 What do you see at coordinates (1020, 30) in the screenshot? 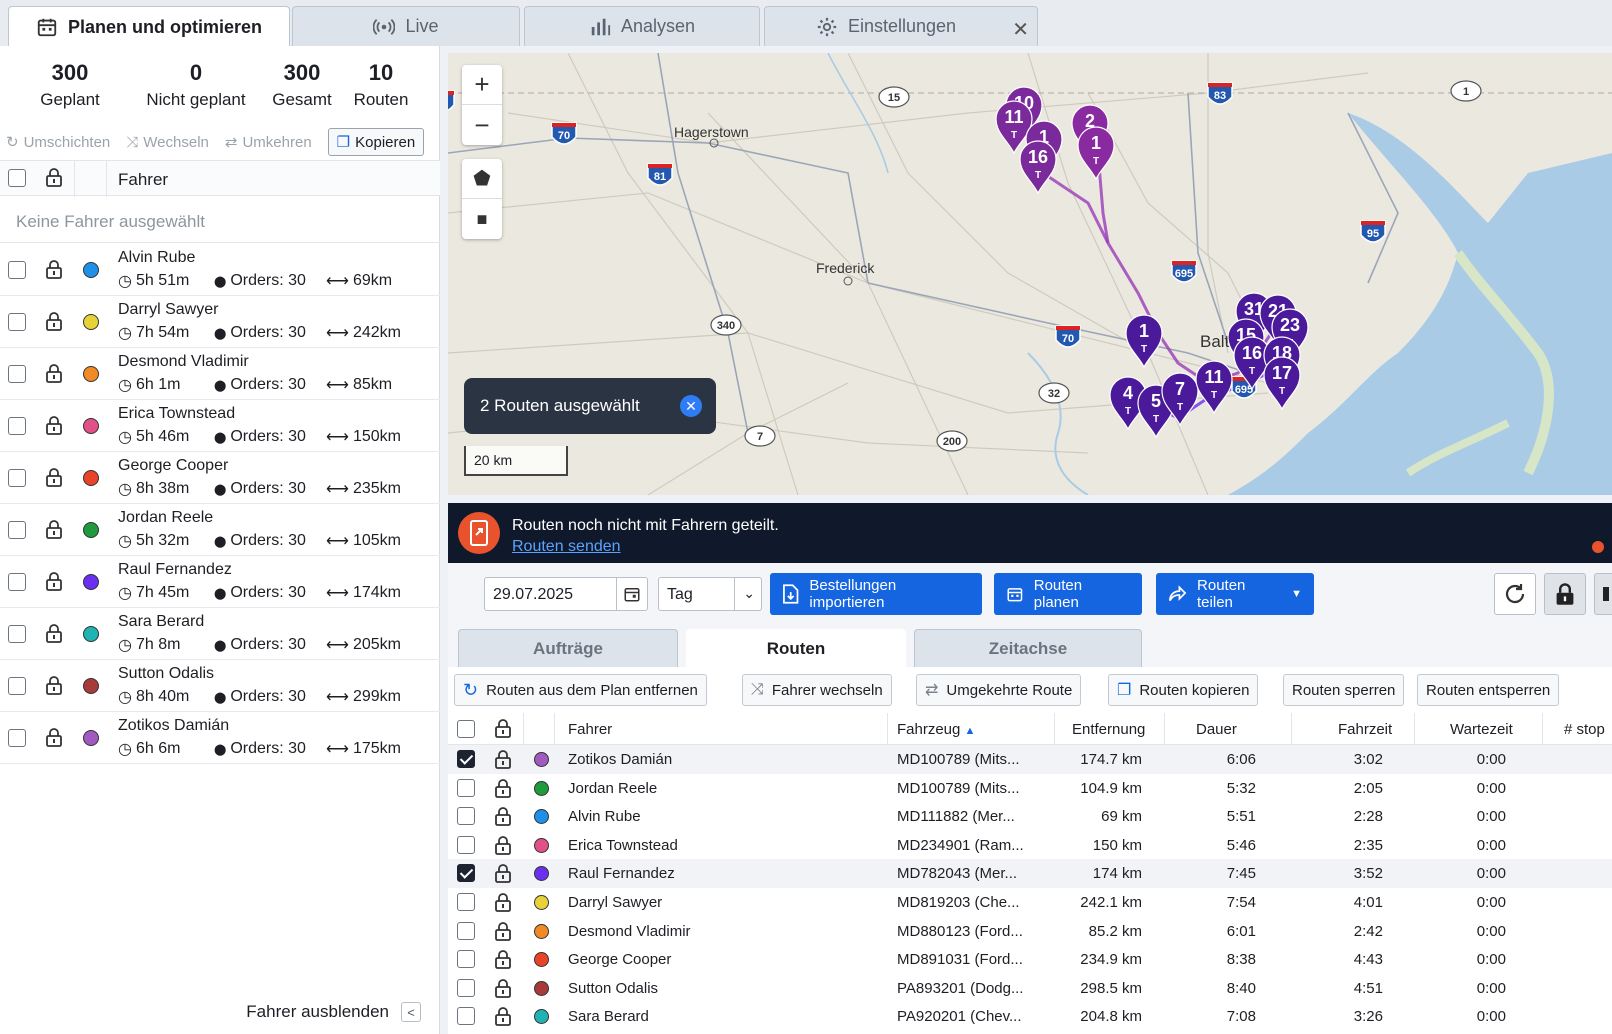
I see `close-icon: ✕` at bounding box center [1020, 30].